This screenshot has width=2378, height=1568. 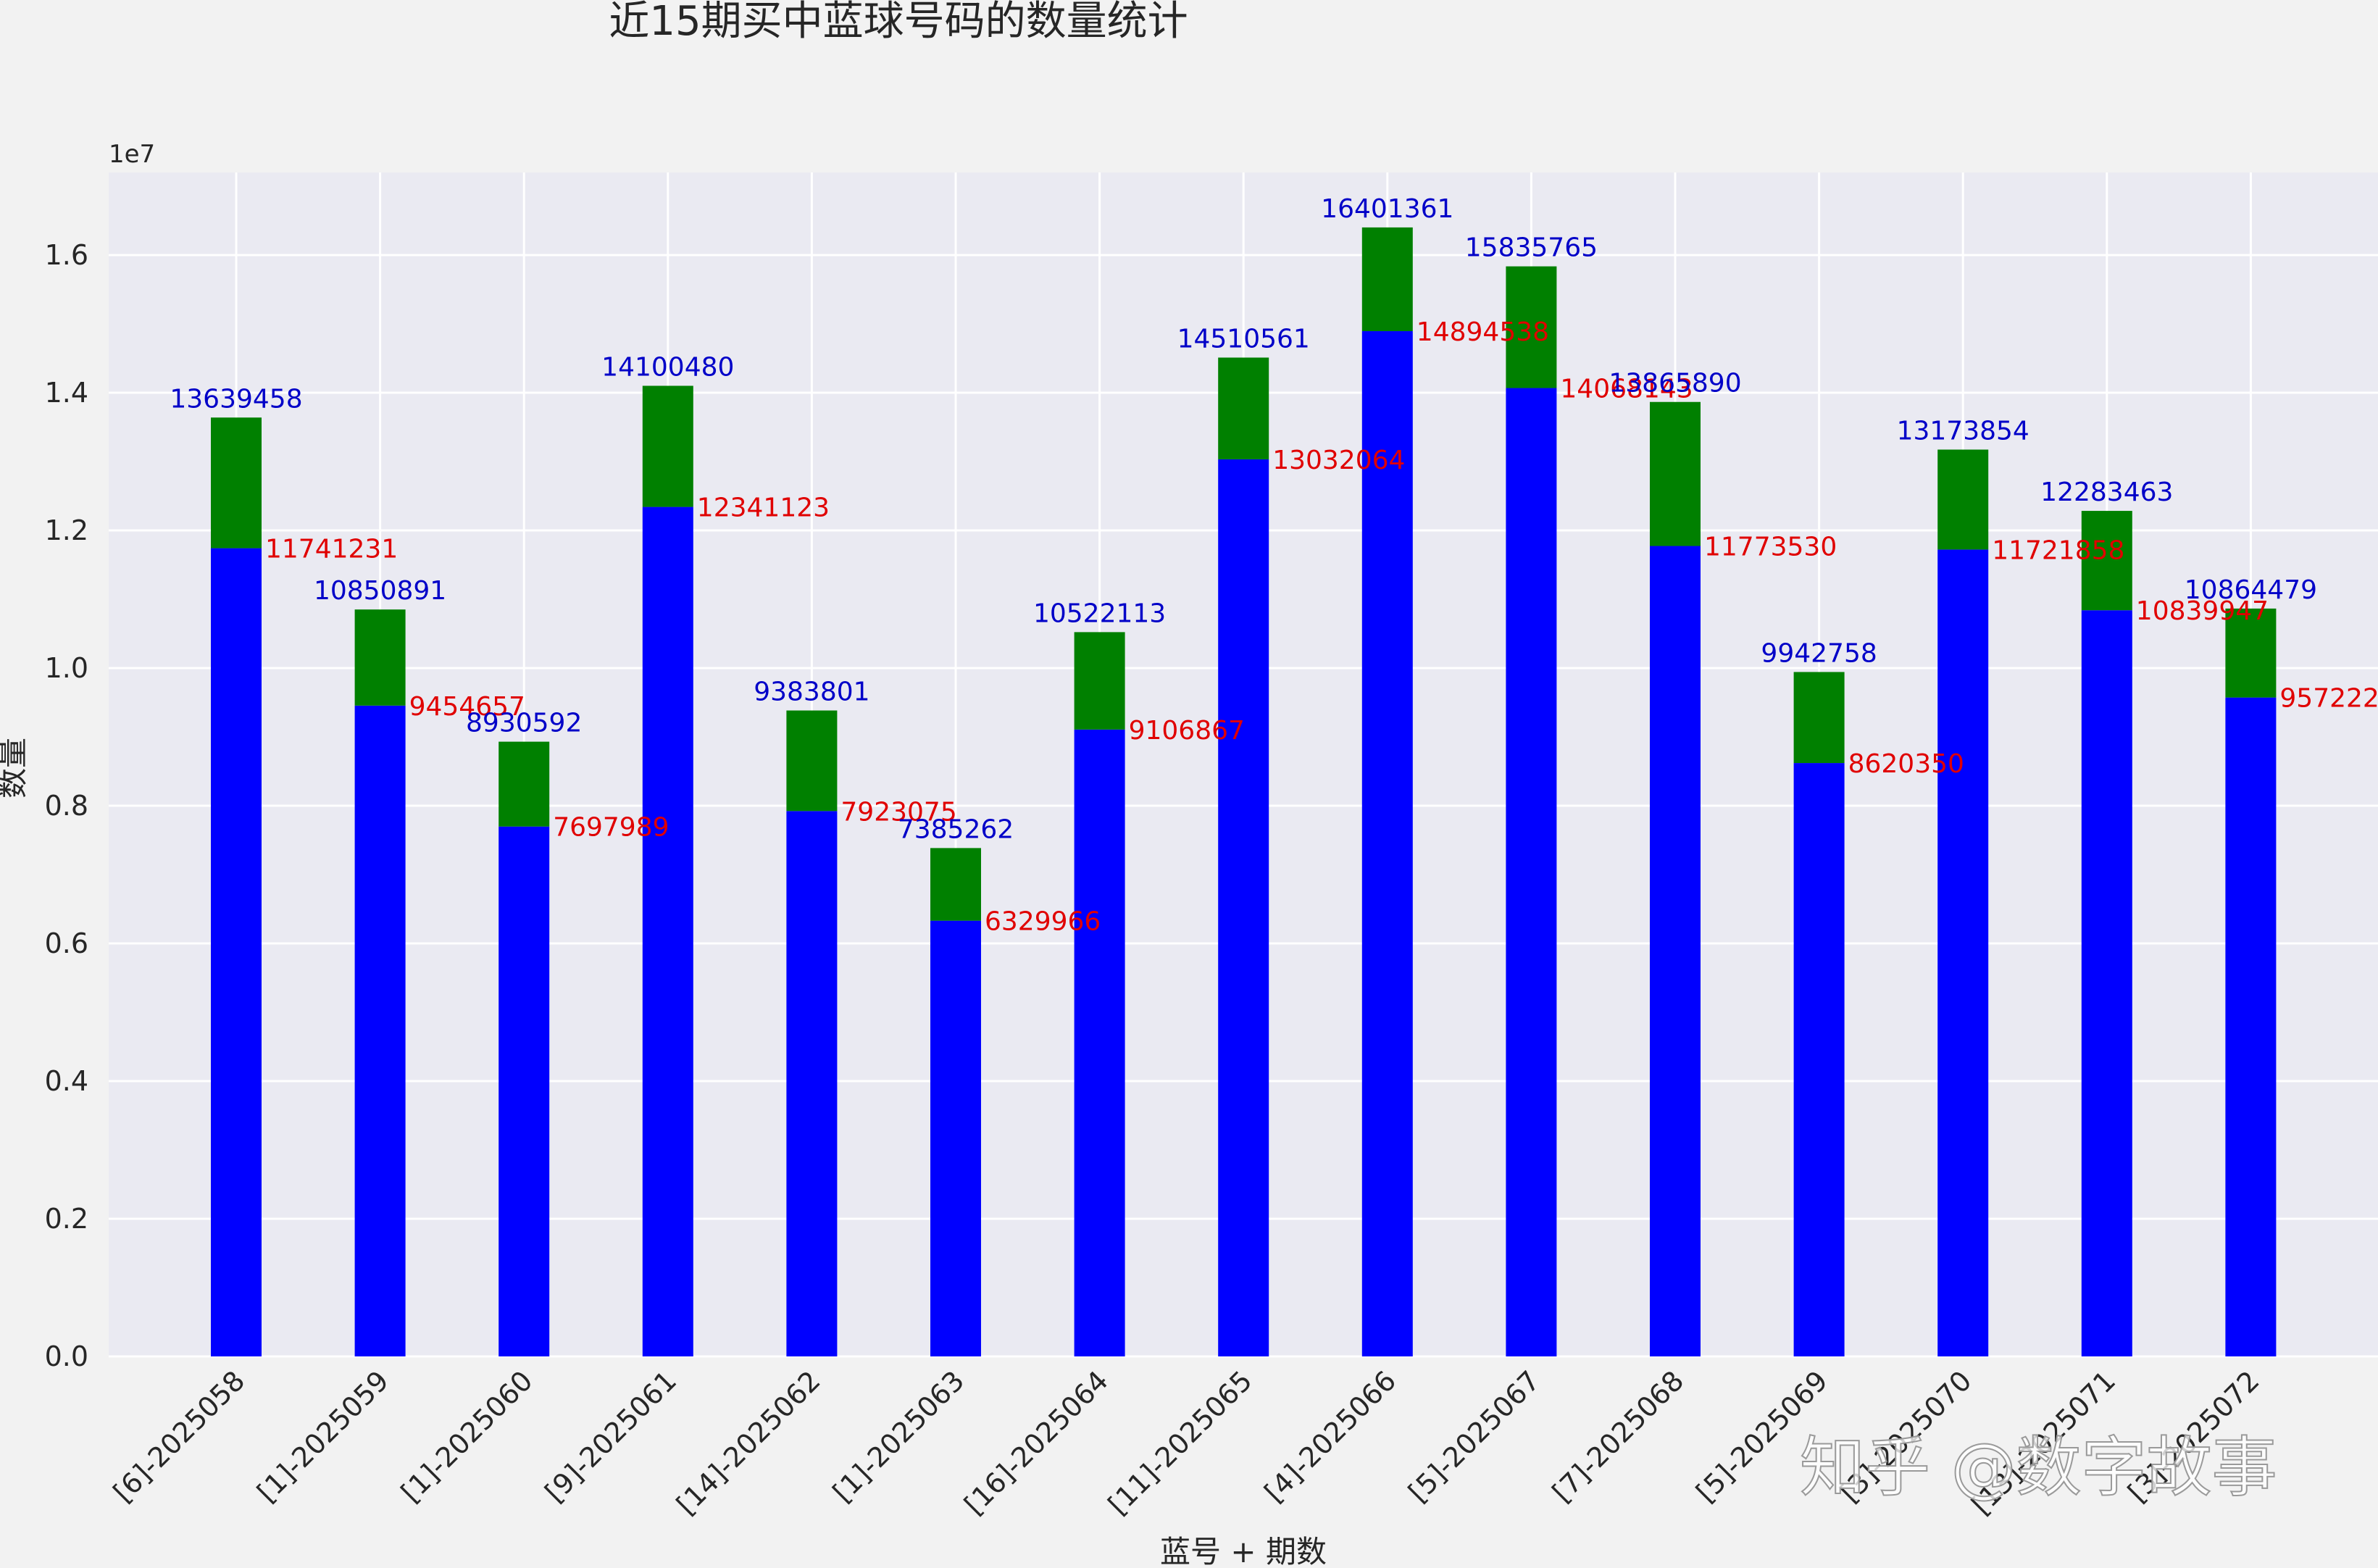 What do you see at coordinates (380, 591) in the screenshot?
I see `value-label-total: 10850891` at bounding box center [380, 591].